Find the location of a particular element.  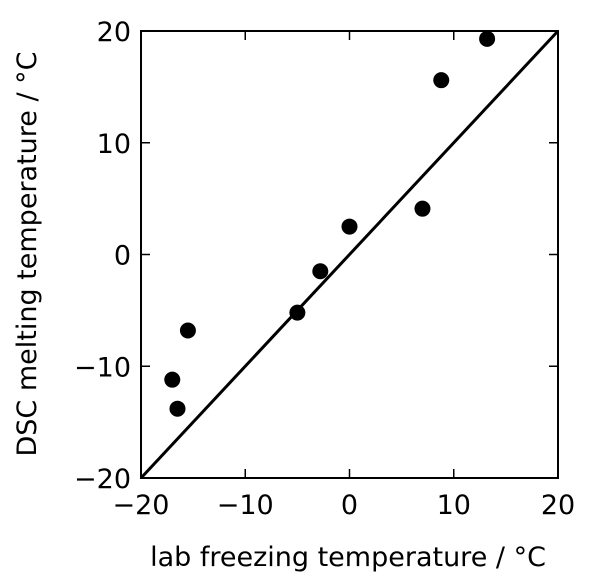

x-tick-label: 20 is located at coordinates (558, 505).